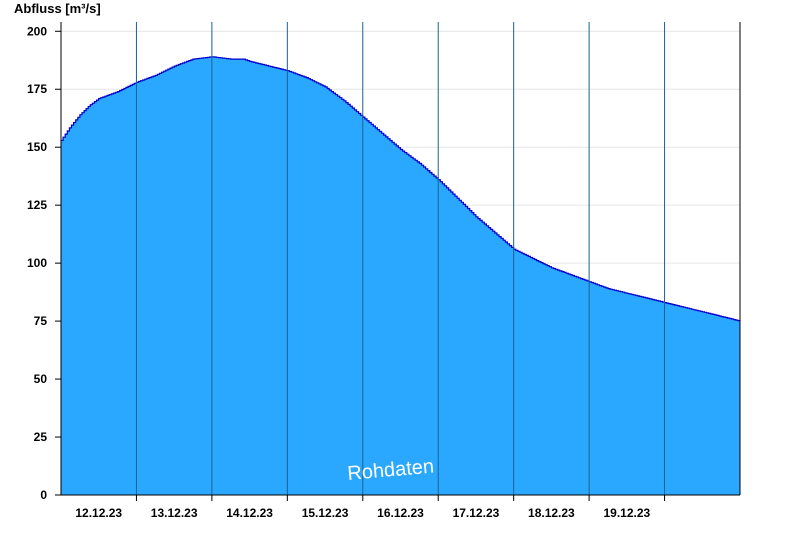 The image size is (800, 550). Describe the element at coordinates (476, 513) in the screenshot. I see `x-tick-label: 17.12.23` at that location.